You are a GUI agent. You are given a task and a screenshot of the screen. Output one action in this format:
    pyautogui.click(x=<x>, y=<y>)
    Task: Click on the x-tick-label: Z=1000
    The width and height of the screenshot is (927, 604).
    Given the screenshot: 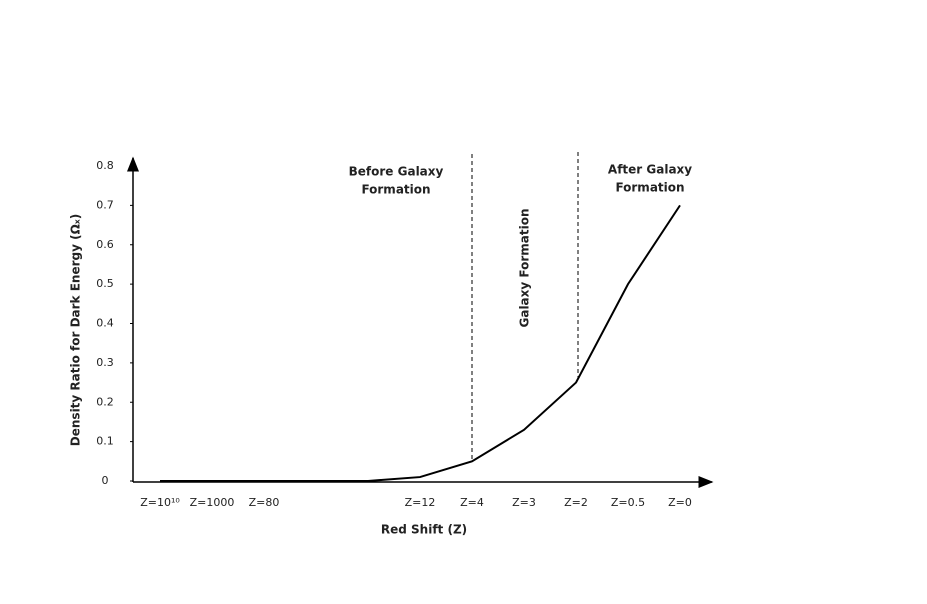 What is the action you would take?
    pyautogui.click(x=212, y=502)
    